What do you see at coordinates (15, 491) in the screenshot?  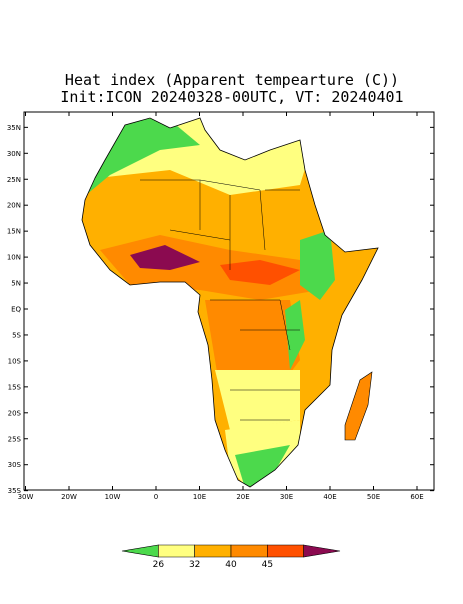 I see `lat-label: 35S` at bounding box center [15, 491].